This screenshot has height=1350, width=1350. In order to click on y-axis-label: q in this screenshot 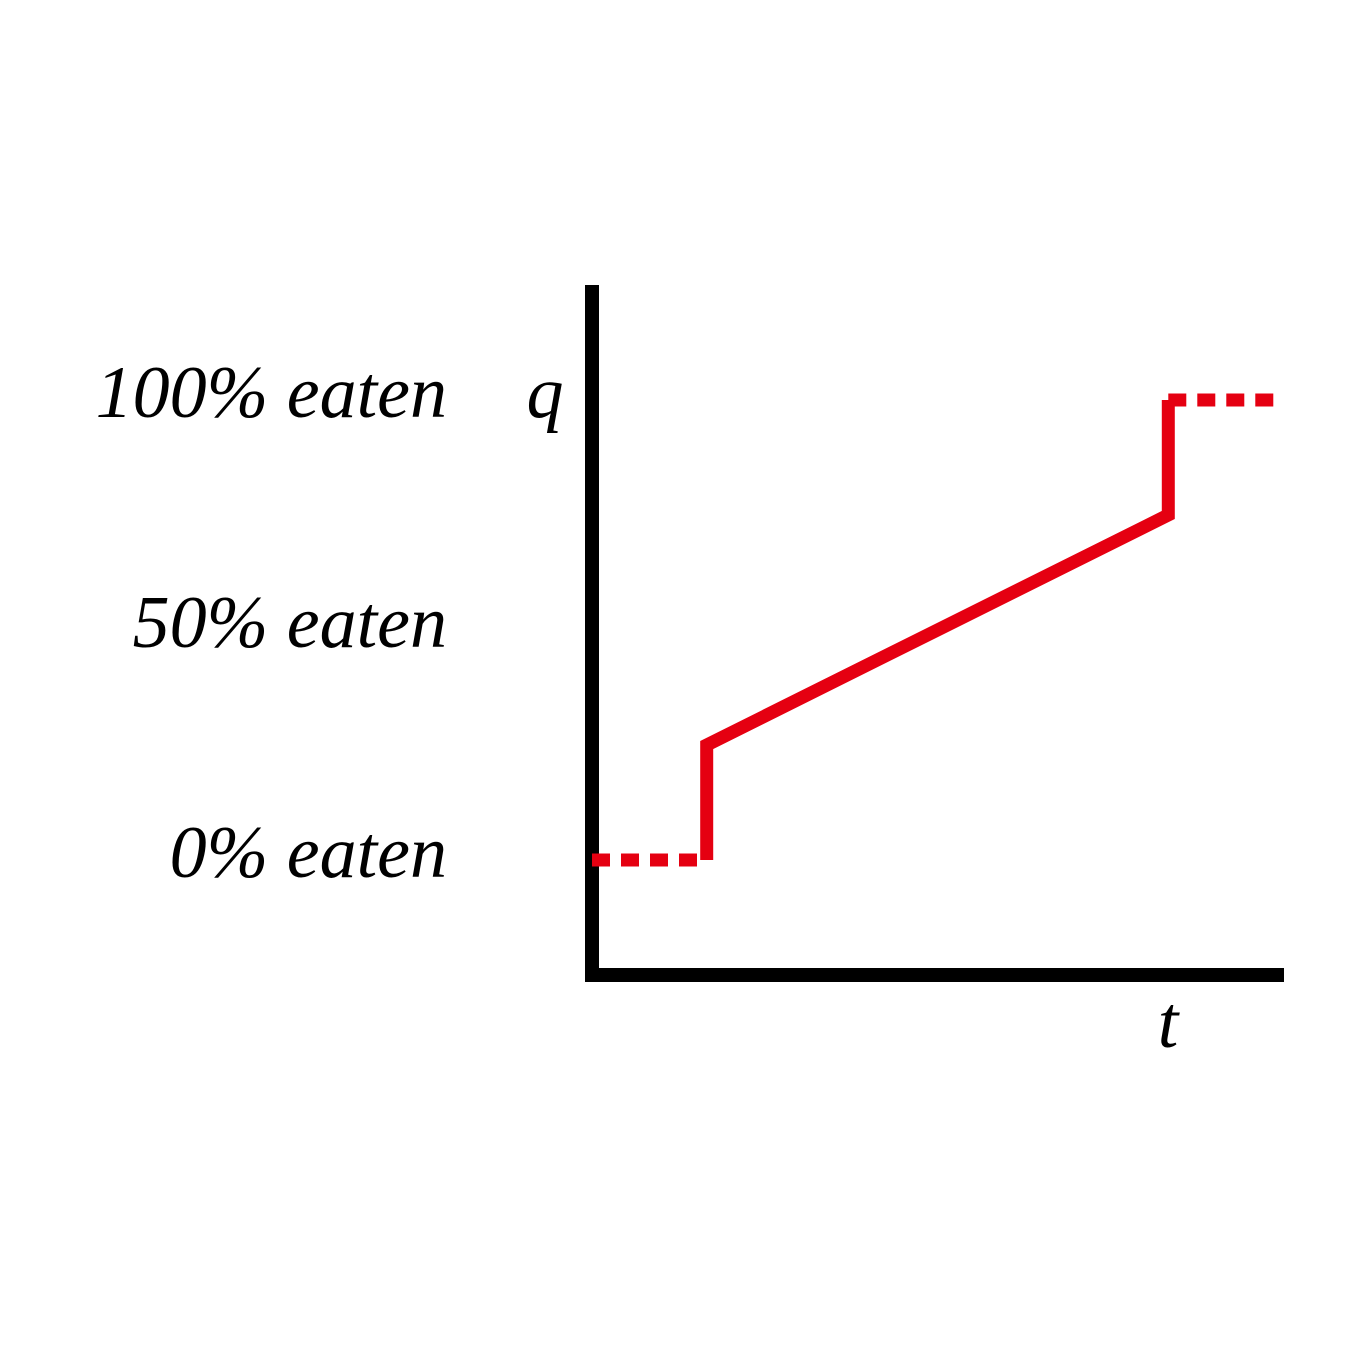, I will do `click(545, 393)`.